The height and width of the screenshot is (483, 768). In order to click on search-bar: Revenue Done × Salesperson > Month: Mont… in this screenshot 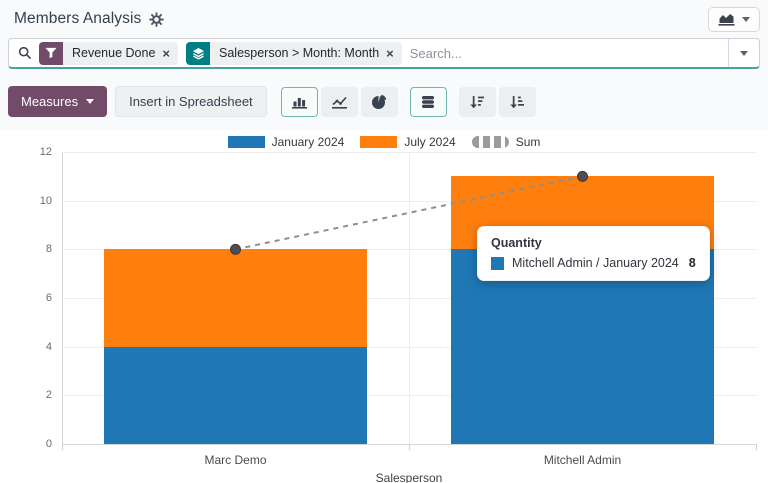, I will do `click(384, 53)`.